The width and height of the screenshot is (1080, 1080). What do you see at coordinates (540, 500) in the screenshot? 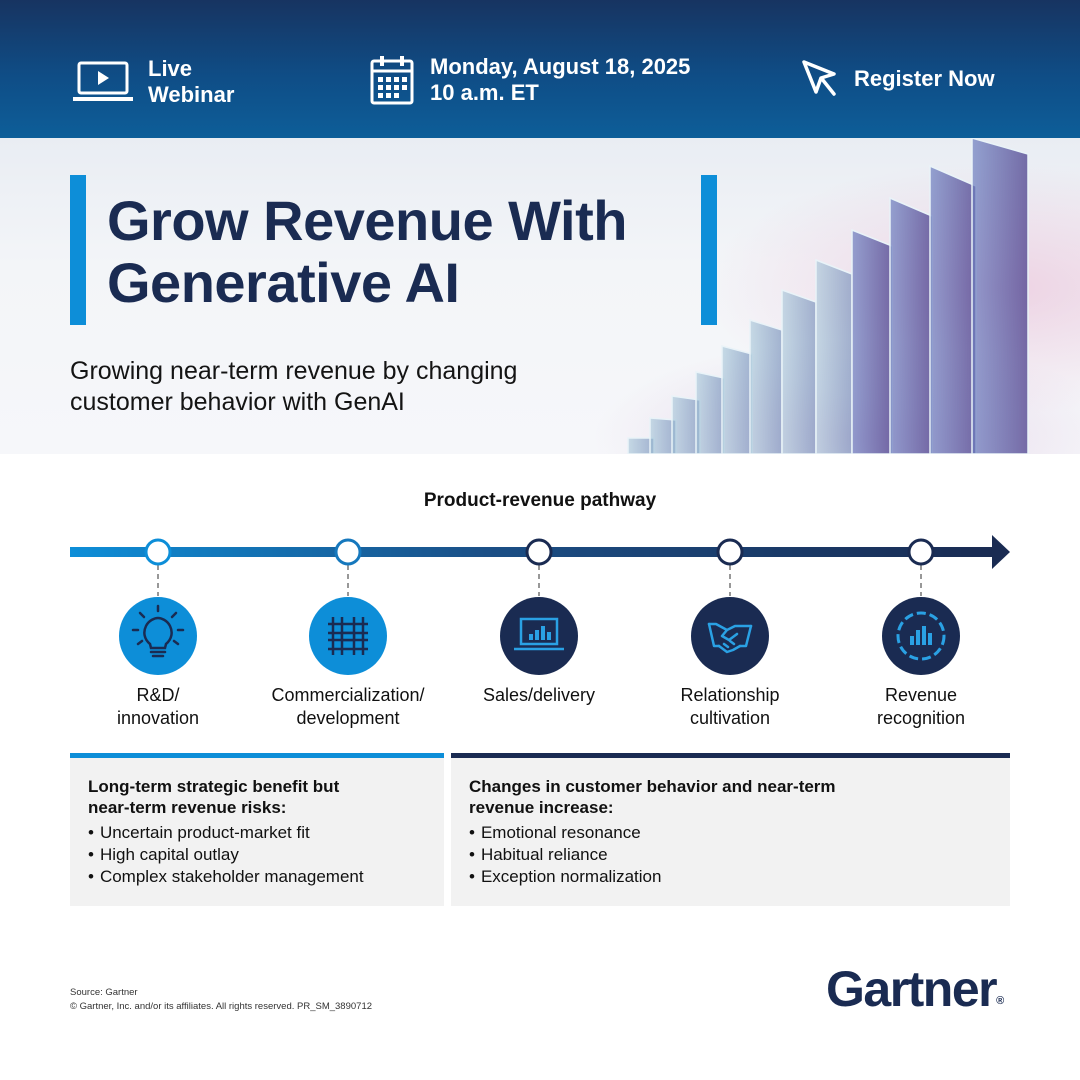
I see `pathway-title: Product-revenue pathway` at bounding box center [540, 500].